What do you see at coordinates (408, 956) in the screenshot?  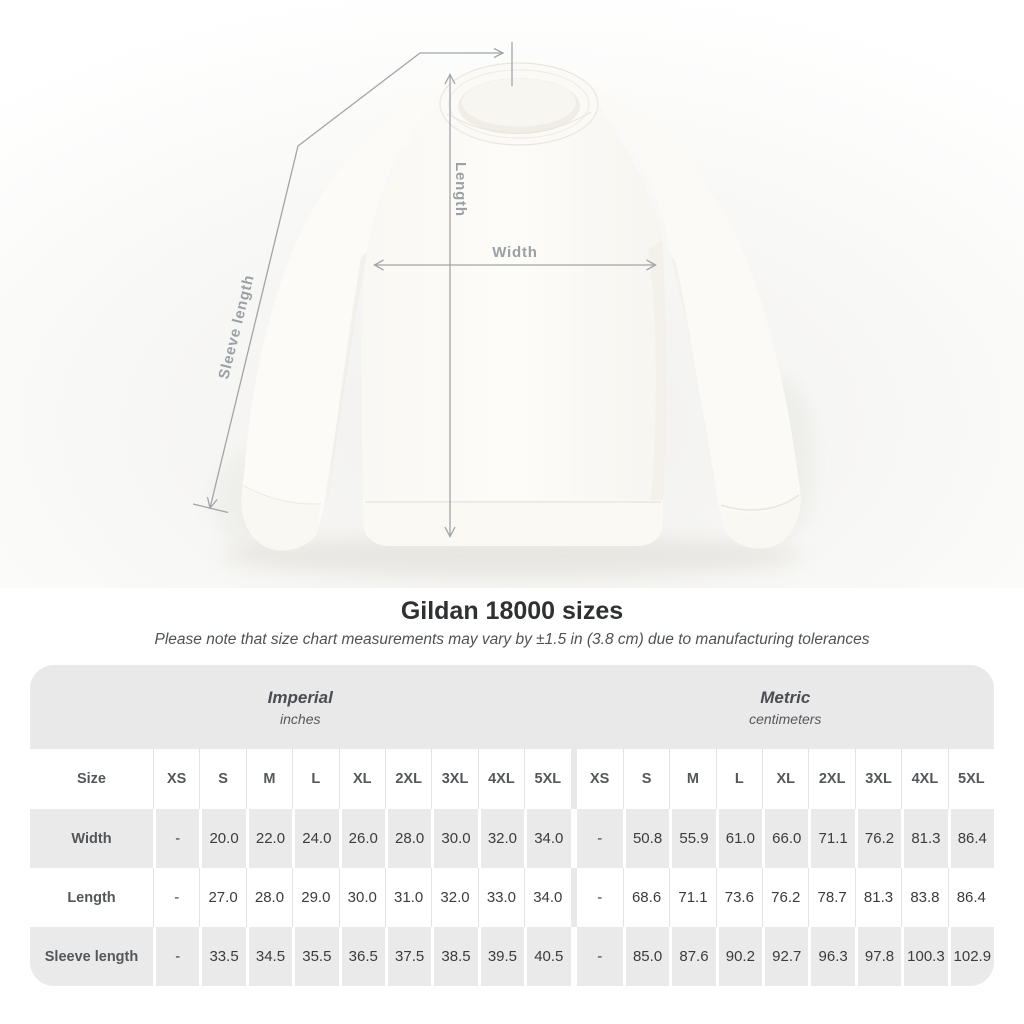 I see `value-cell-imperial: 37.5` at bounding box center [408, 956].